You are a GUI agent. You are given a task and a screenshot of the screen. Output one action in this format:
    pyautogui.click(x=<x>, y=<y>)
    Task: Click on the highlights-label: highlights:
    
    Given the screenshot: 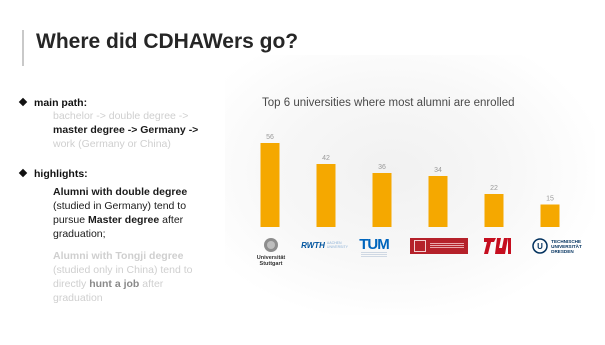 What is the action you would take?
    pyautogui.click(x=61, y=174)
    